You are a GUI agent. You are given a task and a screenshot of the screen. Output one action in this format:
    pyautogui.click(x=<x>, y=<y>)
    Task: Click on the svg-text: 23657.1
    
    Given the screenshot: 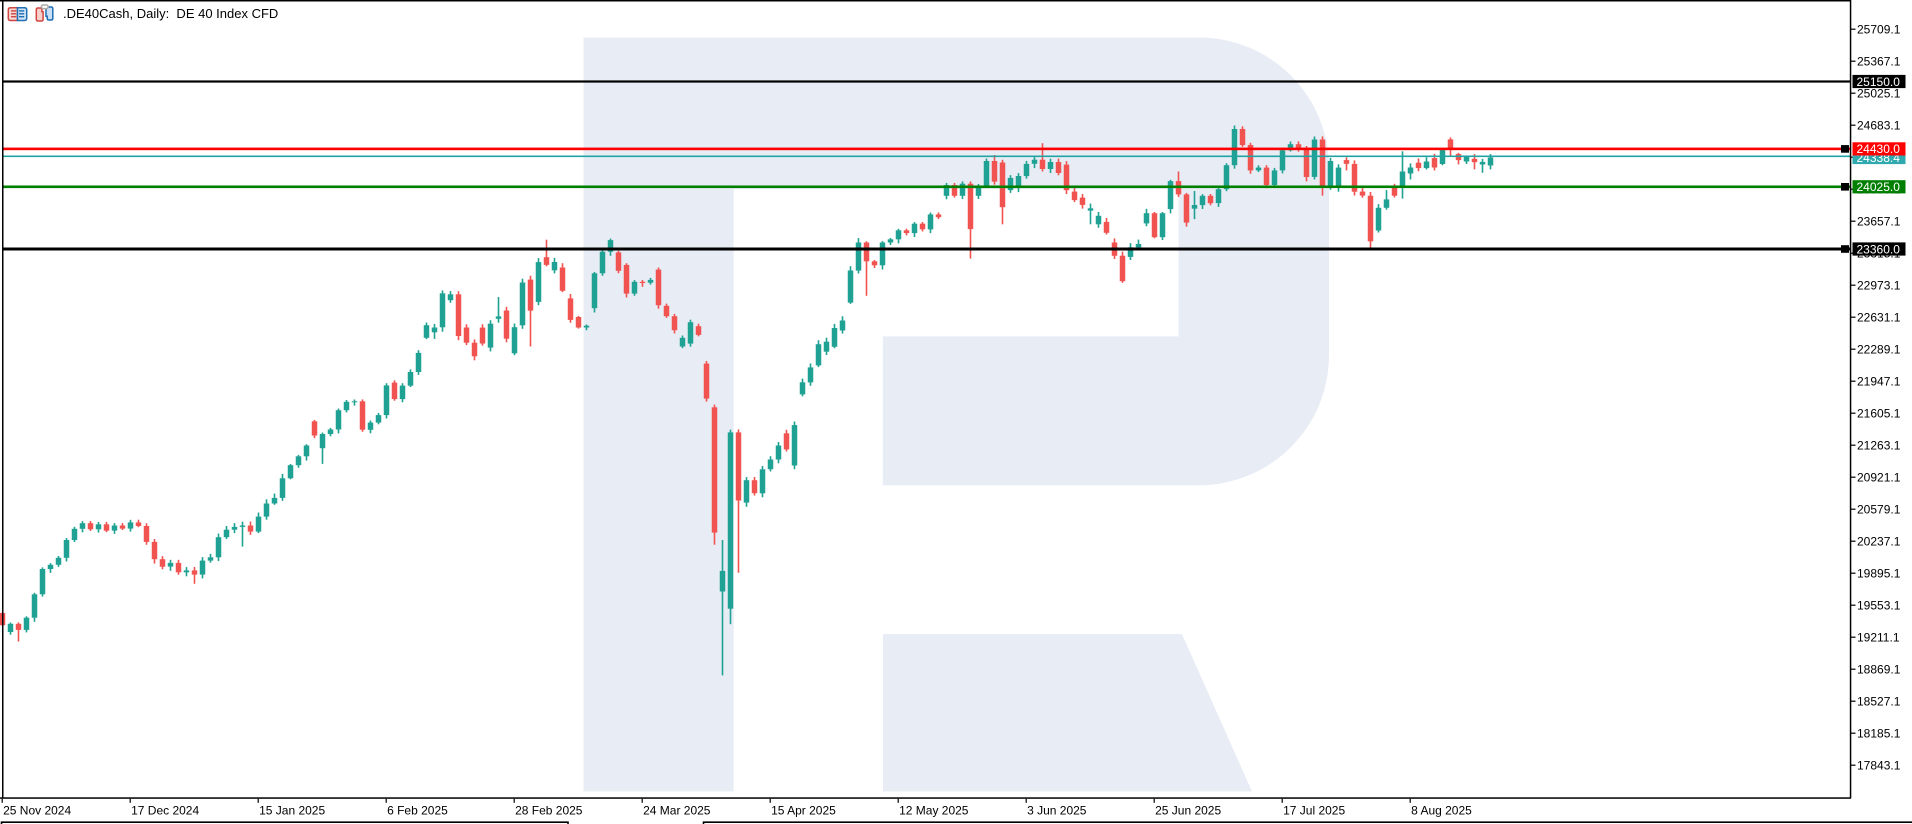 What is the action you would take?
    pyautogui.click(x=1879, y=221)
    